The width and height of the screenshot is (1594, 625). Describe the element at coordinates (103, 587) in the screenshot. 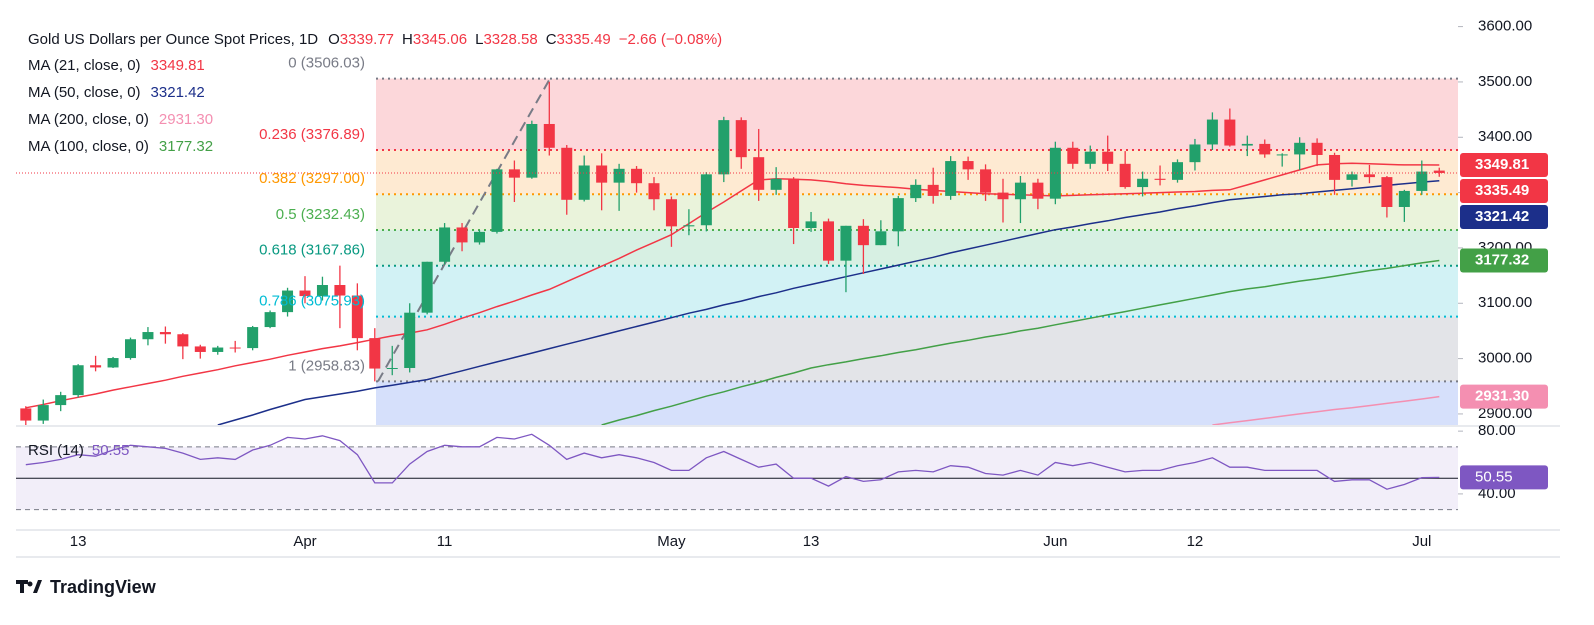

I see `brand: TradingView` at that location.